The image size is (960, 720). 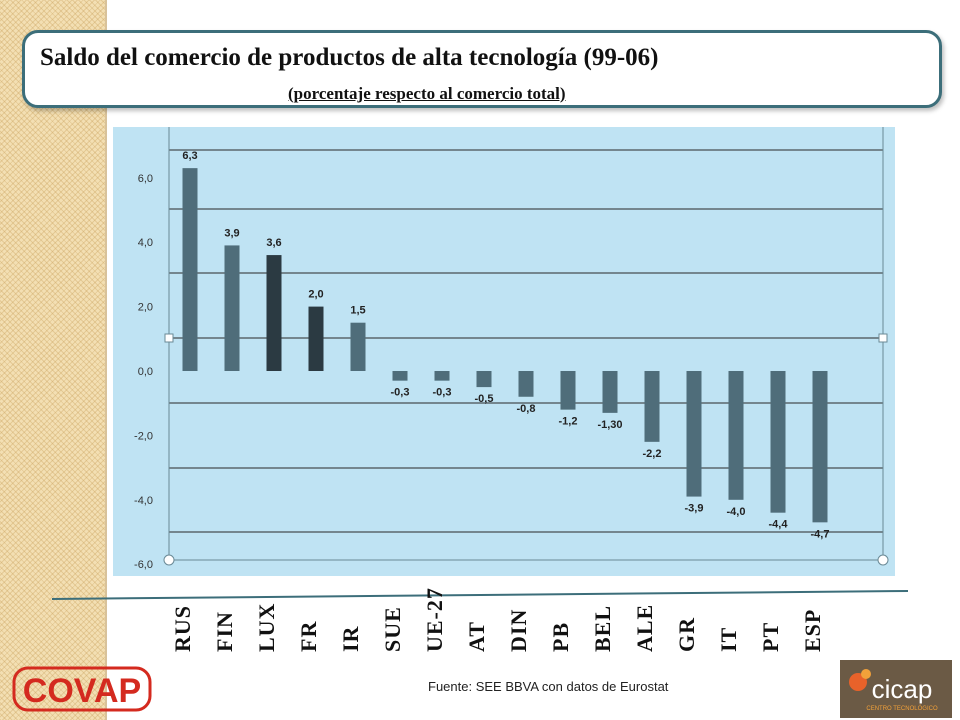 I want to click on category-label: BEL, so click(x=602, y=628).